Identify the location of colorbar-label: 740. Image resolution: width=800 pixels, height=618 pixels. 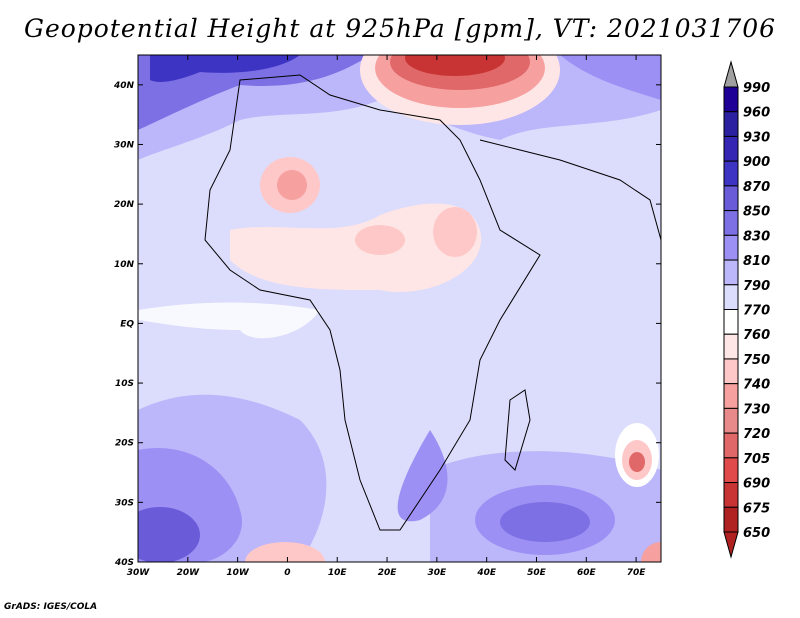
(756, 385).